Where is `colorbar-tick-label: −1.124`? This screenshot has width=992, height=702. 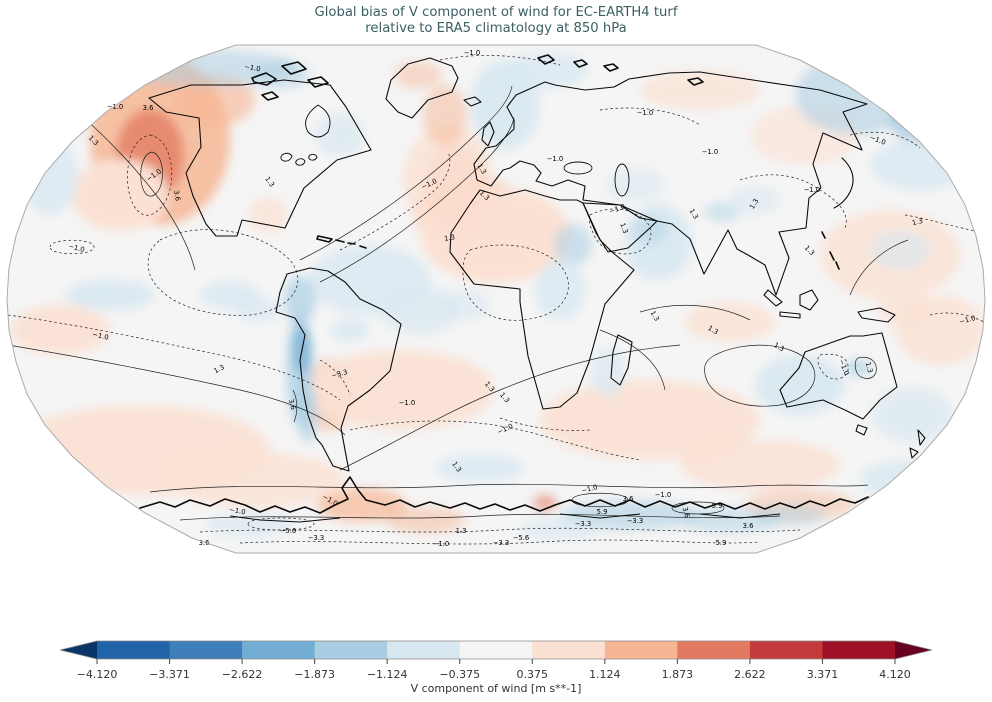
colorbar-tick-label: −1.124 is located at coordinates (387, 674).